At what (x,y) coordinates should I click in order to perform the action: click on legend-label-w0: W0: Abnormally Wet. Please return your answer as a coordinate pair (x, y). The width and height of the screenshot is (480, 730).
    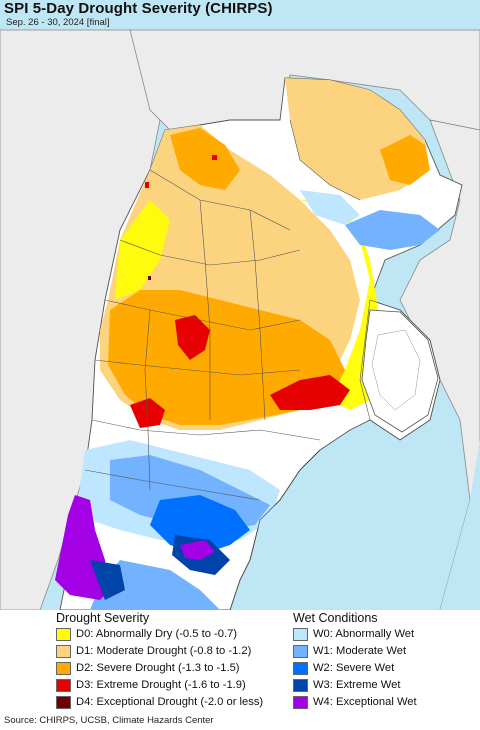
    Looking at the image, I should click on (364, 634).